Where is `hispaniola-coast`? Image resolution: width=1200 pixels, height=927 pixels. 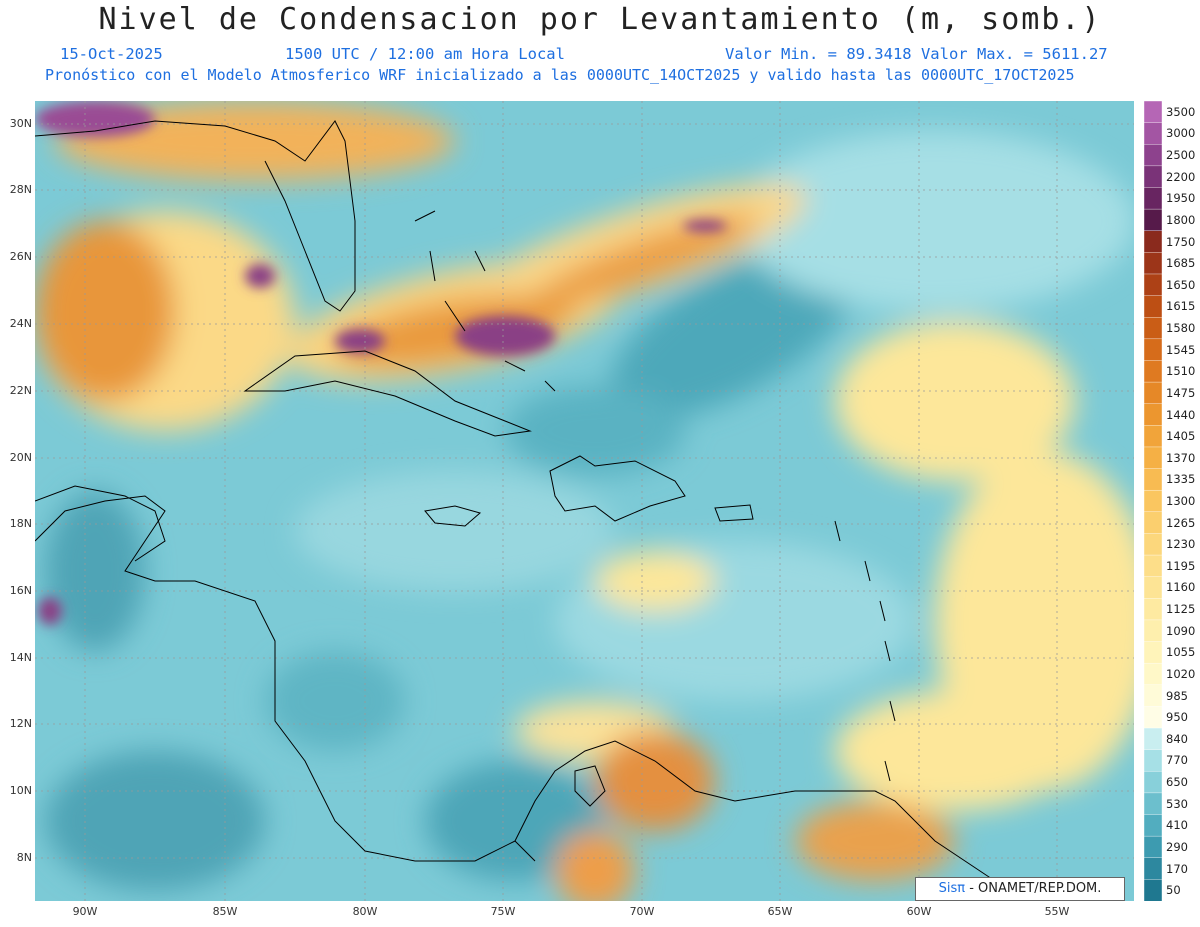
hispaniola-coast is located at coordinates (617, 488).